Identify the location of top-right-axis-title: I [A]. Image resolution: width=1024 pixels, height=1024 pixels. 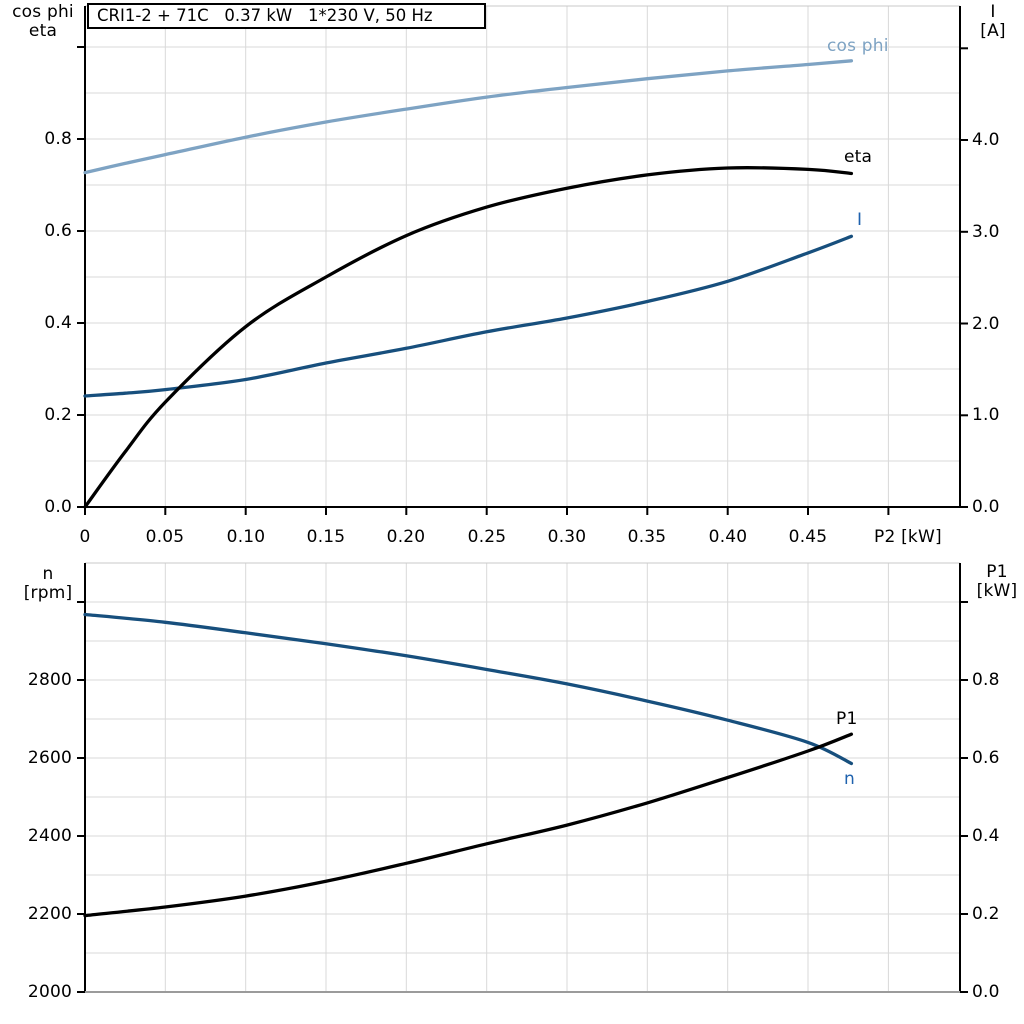
(993, 22).